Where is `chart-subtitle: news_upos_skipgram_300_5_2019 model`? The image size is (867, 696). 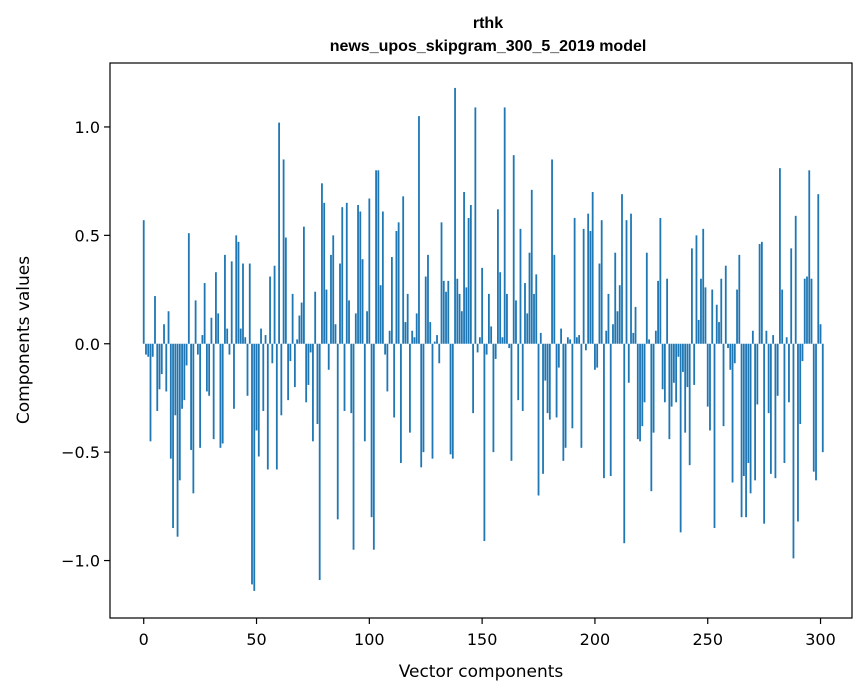
chart-subtitle: news_upos_skipgram_300_5_2019 model is located at coordinates (488, 46).